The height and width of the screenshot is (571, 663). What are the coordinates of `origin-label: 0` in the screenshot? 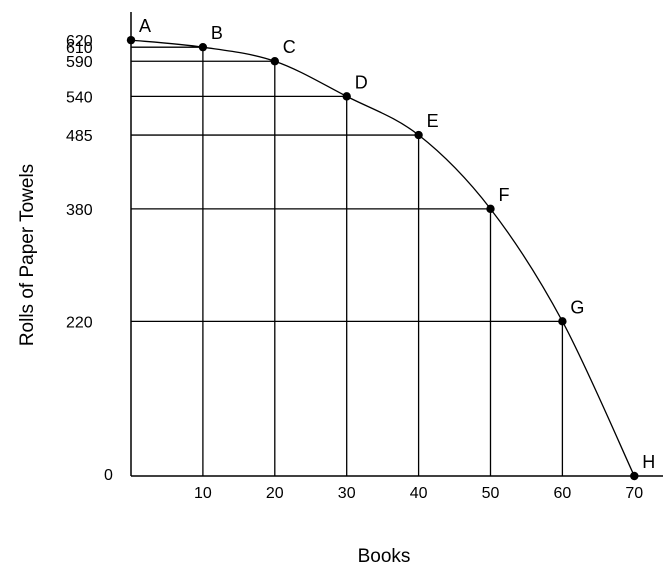 It's located at (108, 475).